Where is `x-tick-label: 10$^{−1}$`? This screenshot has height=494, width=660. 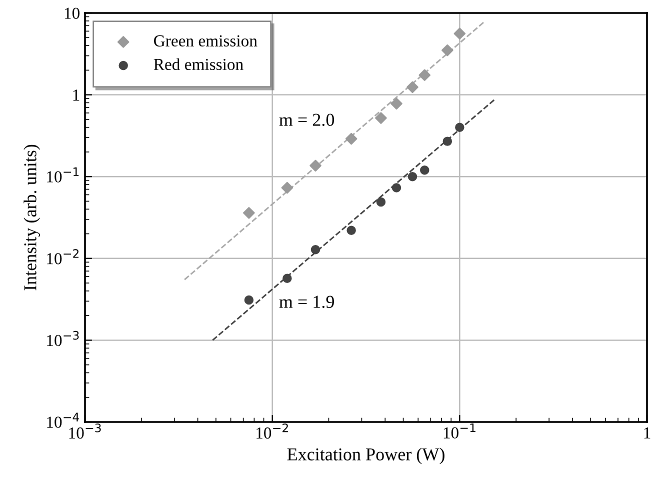 x-tick-label: 10$^{−1}$ is located at coordinates (460, 431).